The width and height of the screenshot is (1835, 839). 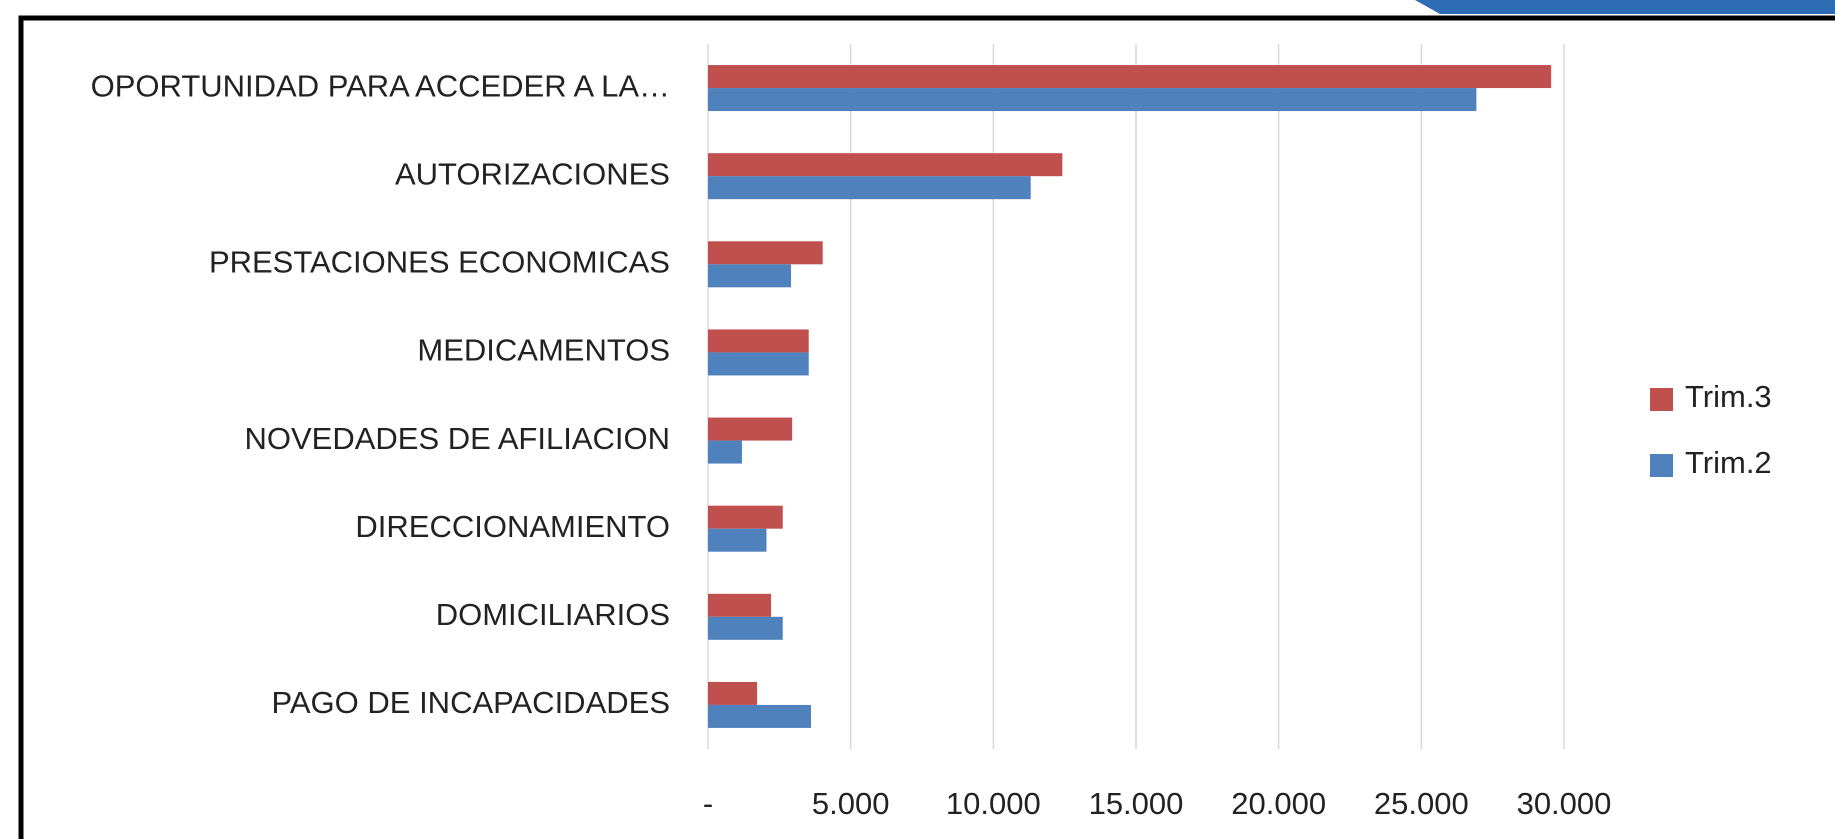 What do you see at coordinates (851, 803) in the screenshot?
I see `x-tick-label: 5.000` at bounding box center [851, 803].